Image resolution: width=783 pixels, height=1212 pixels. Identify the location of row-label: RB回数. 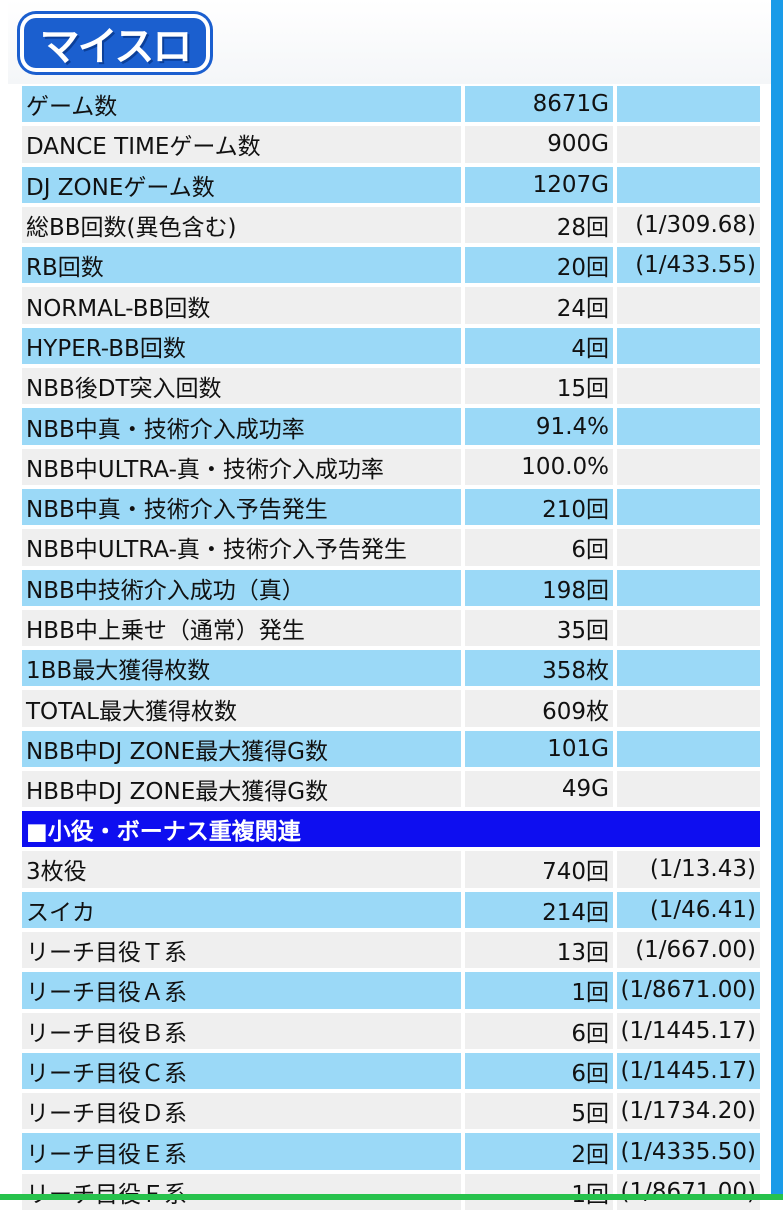
(241, 265).